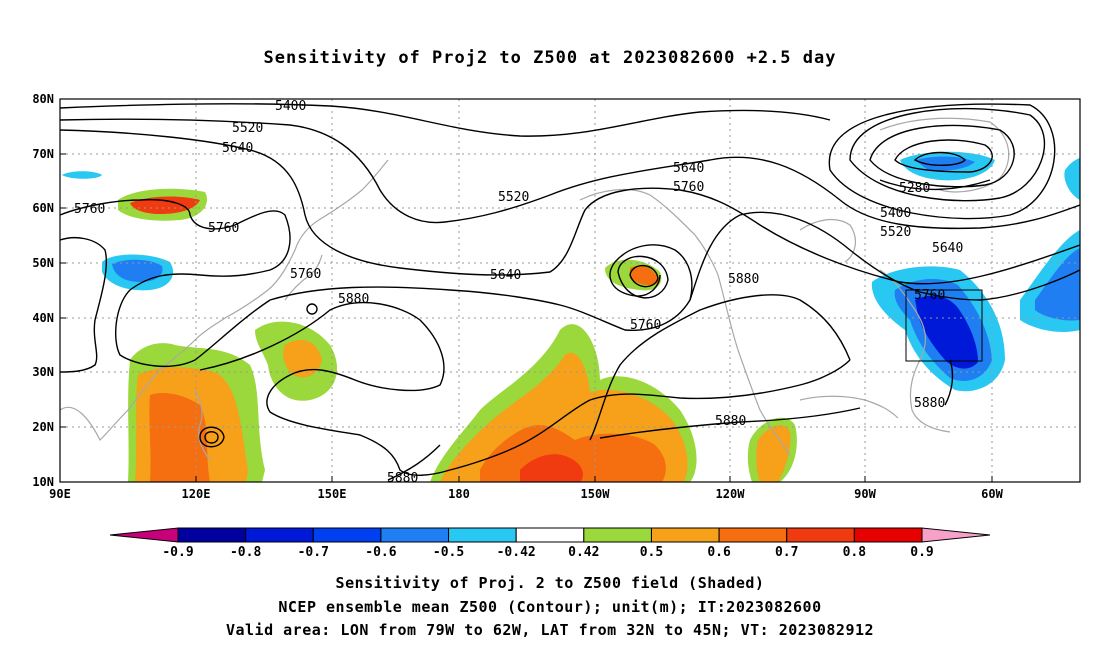 The image size is (1100, 650). What do you see at coordinates (786, 552) in the screenshot?
I see `colorbar-label: 0.7` at bounding box center [786, 552].